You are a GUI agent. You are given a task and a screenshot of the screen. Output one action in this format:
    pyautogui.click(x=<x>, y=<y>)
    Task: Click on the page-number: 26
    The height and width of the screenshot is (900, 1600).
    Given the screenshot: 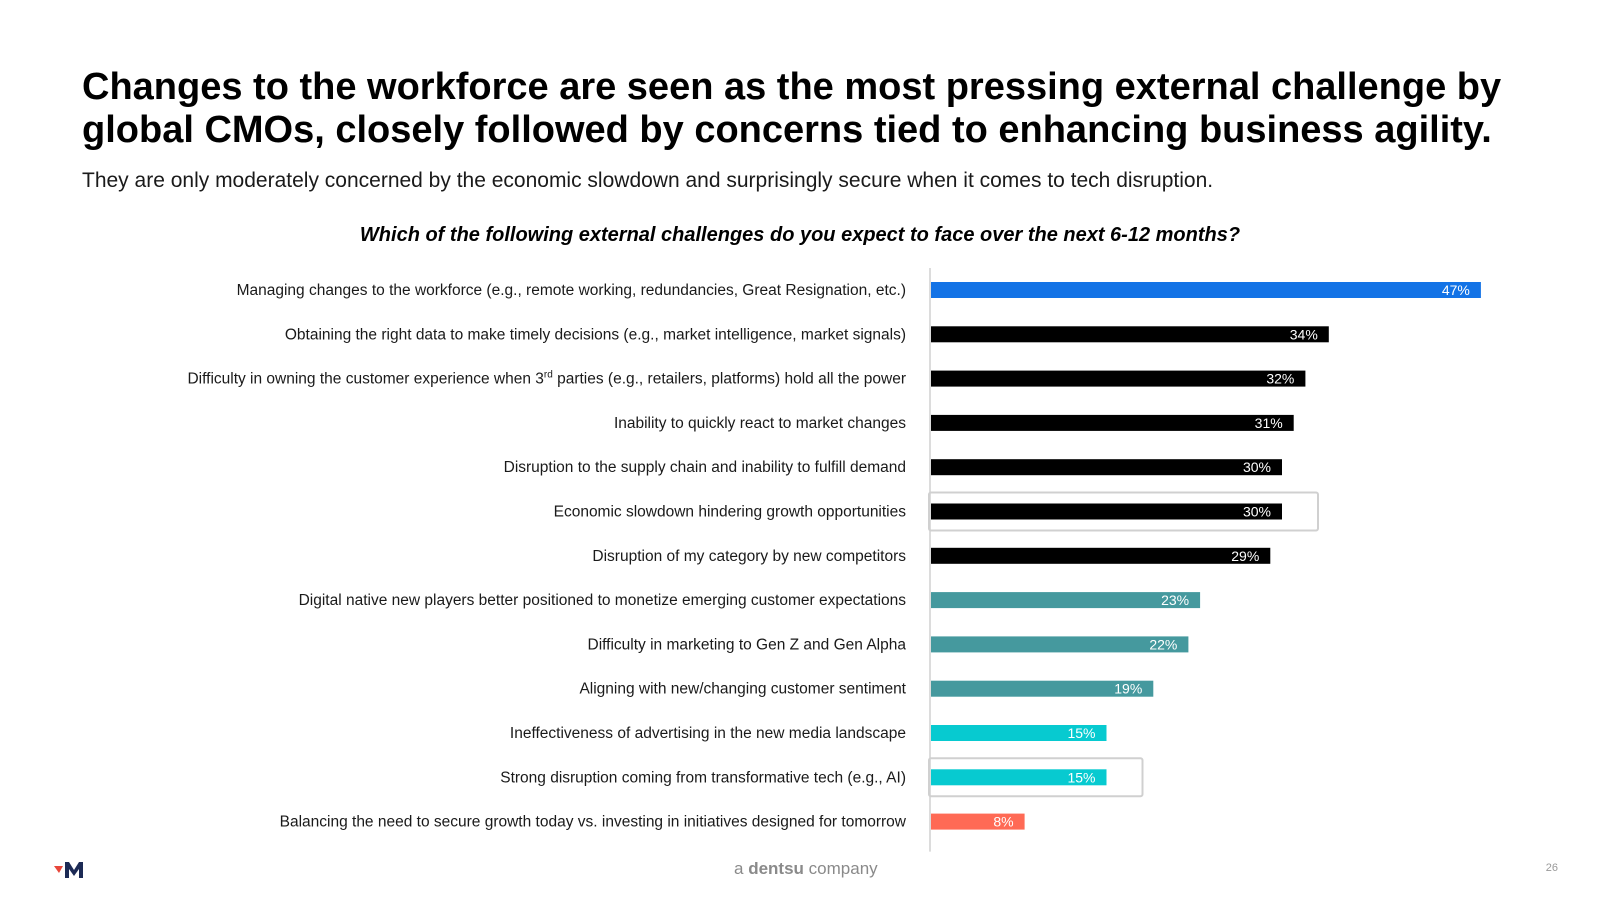 What is the action you would take?
    pyautogui.click(x=1551, y=868)
    